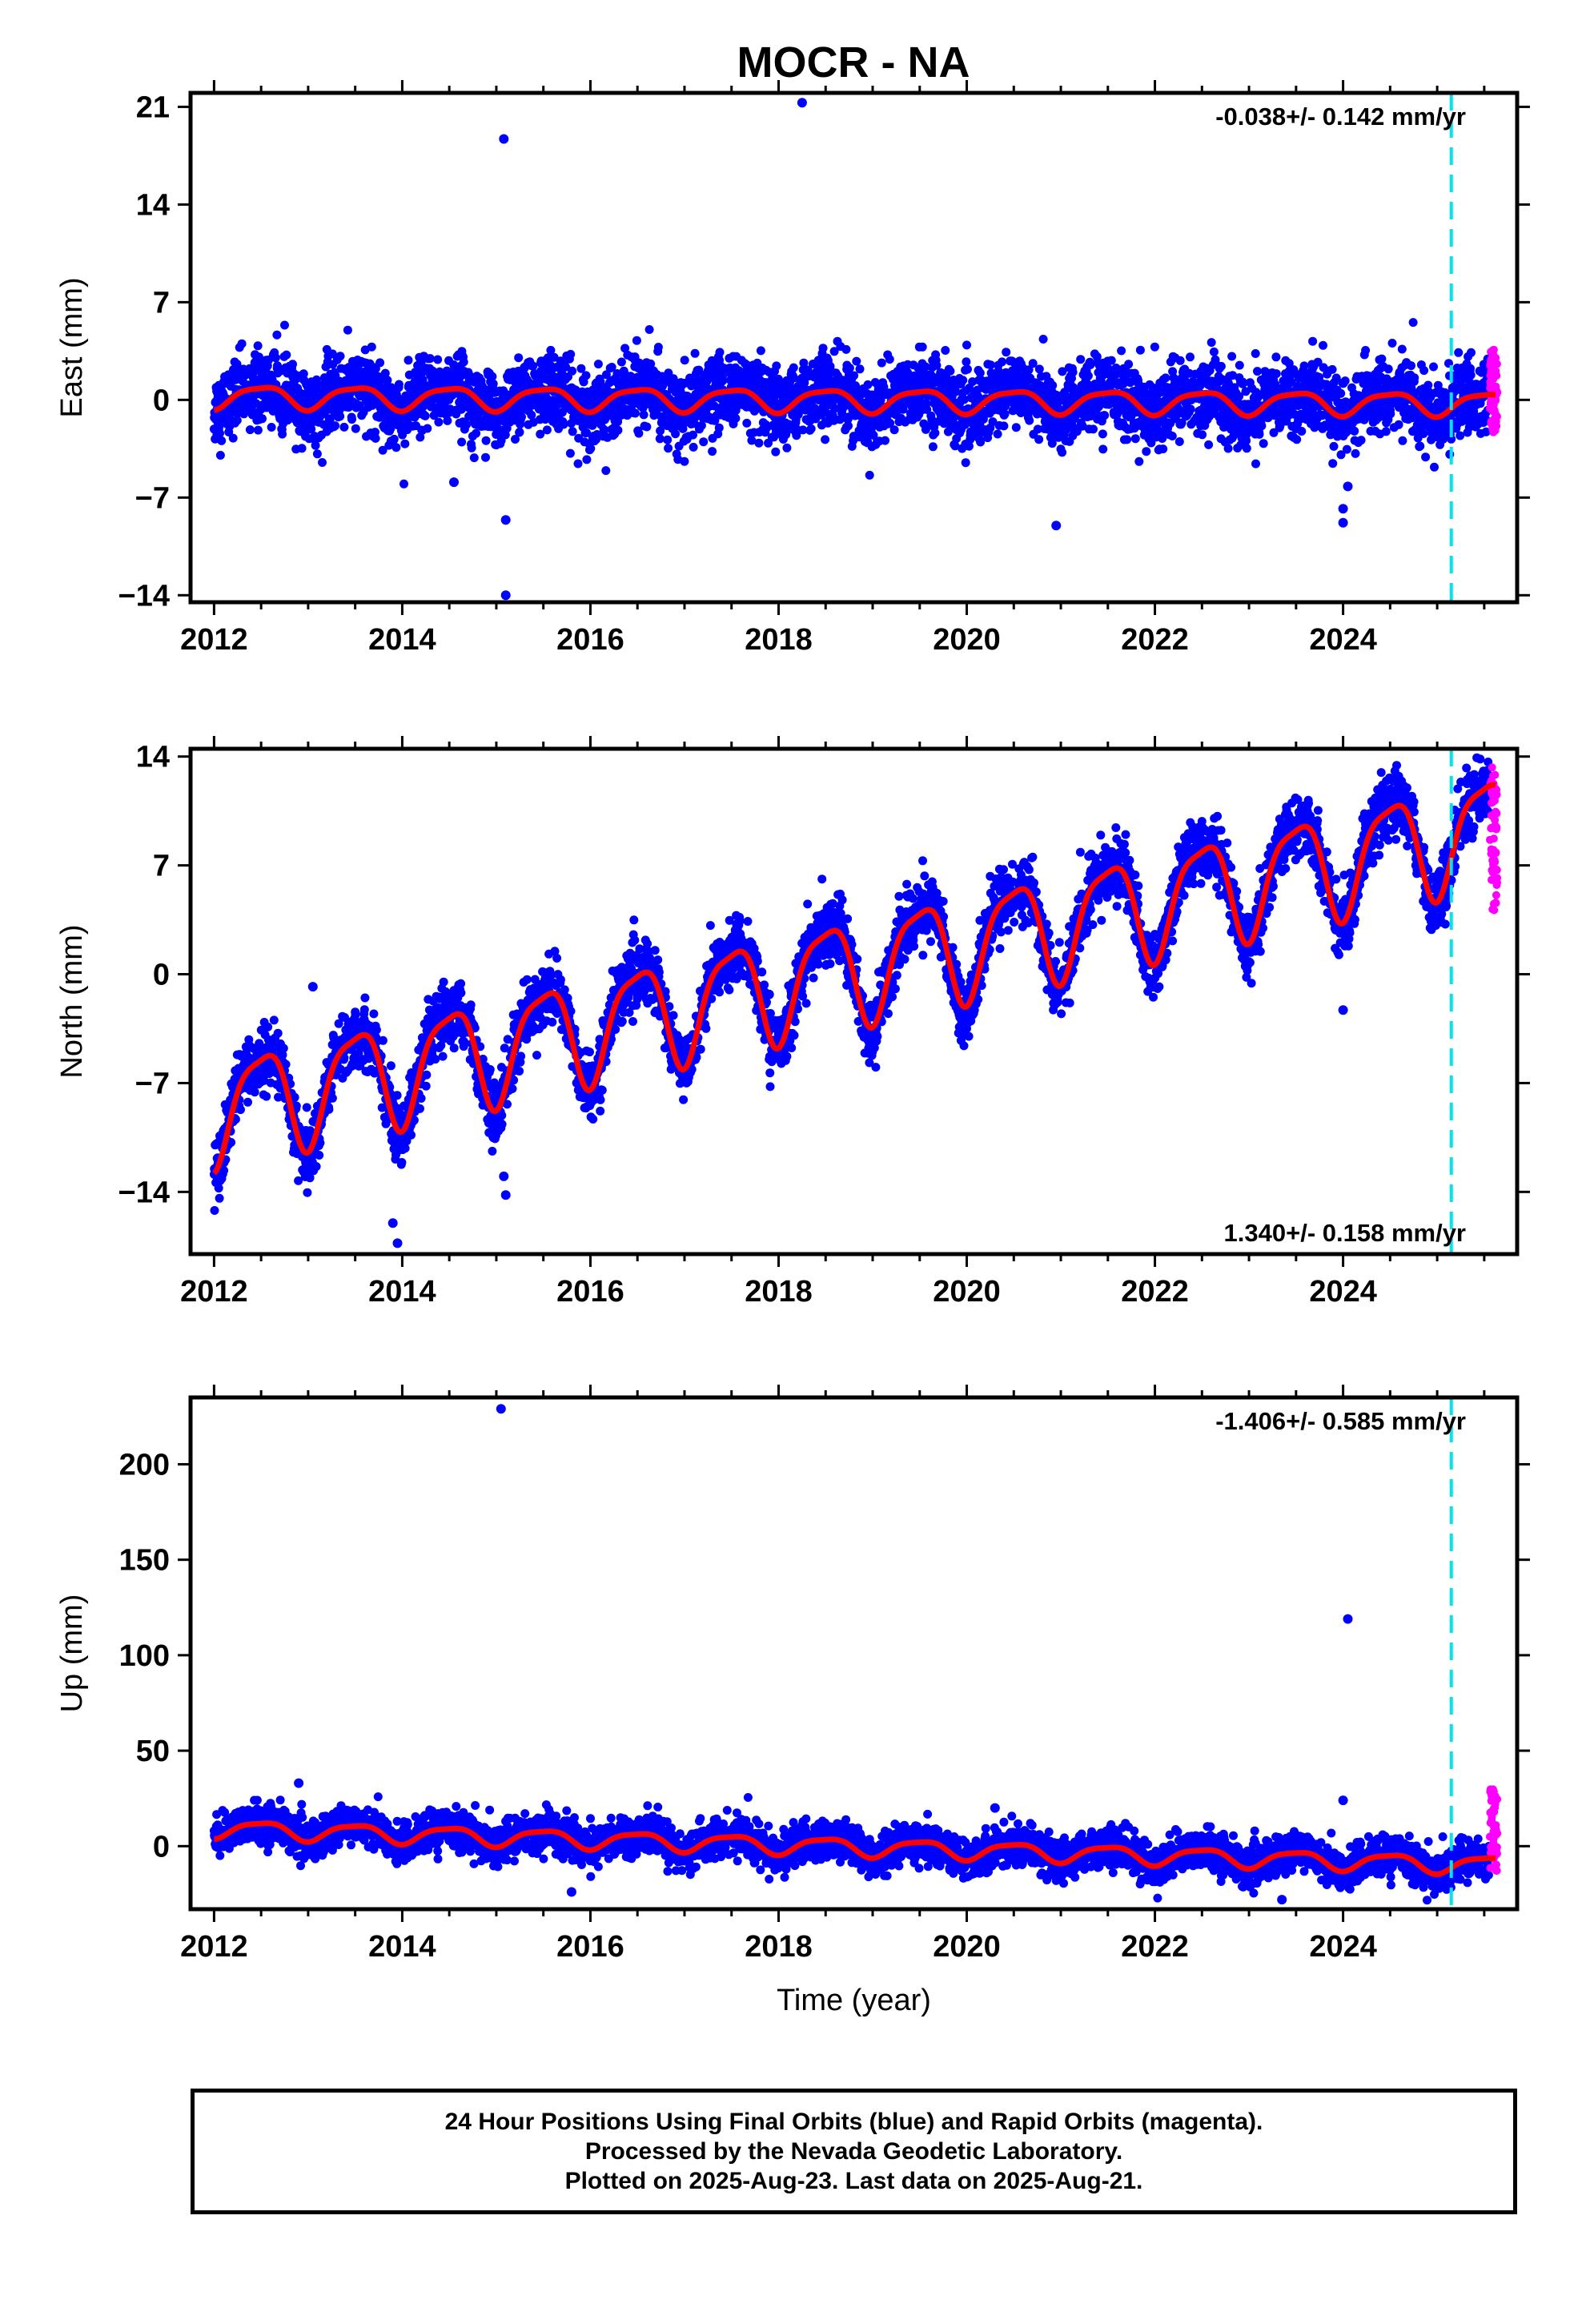 The image size is (1582, 2324). Describe the element at coordinates (153, 205) in the screenshot. I see `y-tick-label: 14` at that location.